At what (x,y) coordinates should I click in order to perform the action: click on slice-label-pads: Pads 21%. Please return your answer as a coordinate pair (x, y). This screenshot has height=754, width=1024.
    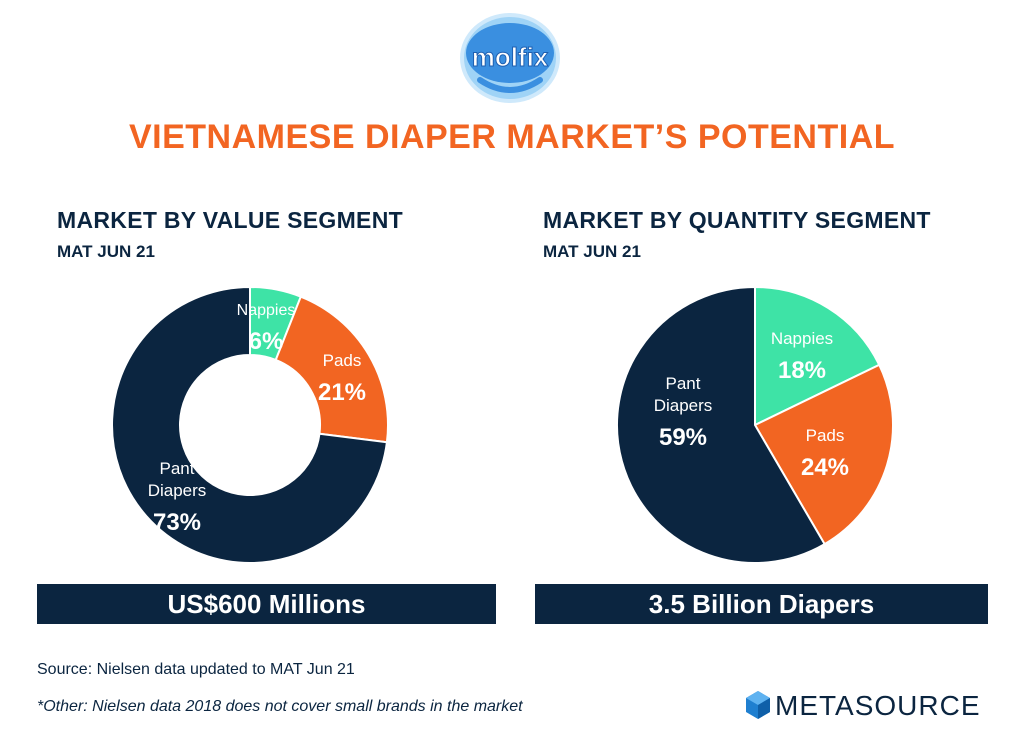
    Looking at the image, I should click on (342, 378).